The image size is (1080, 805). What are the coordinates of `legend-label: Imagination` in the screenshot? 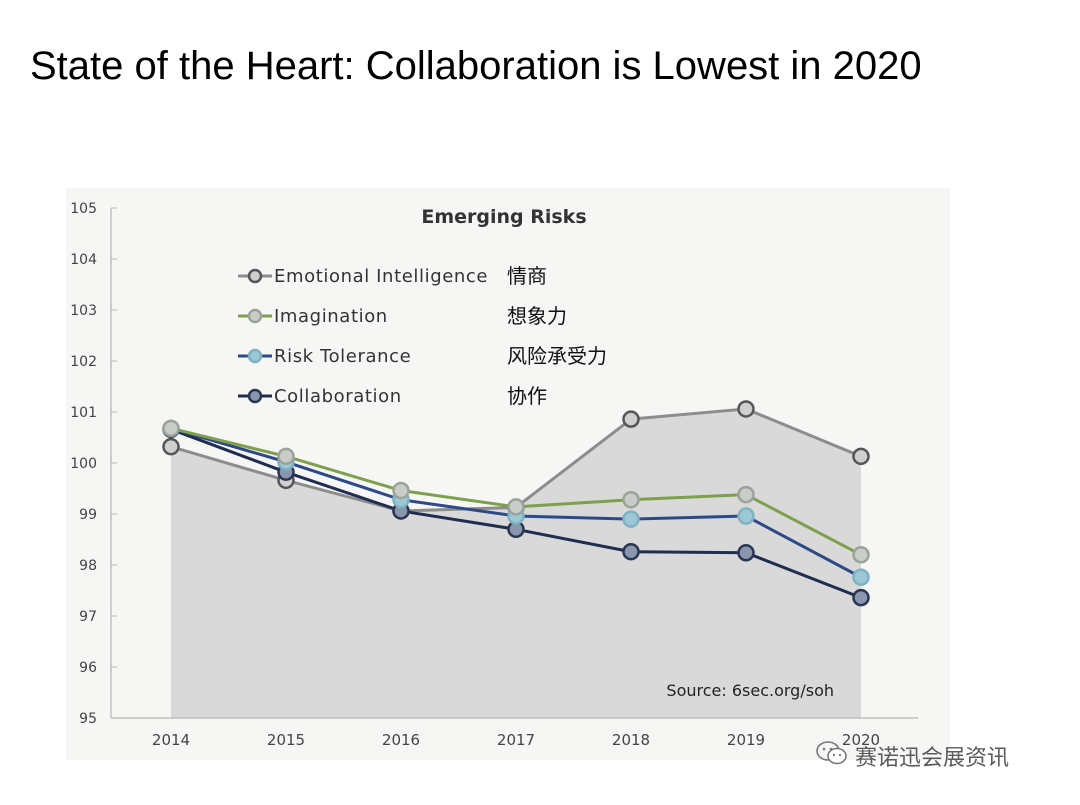 It's located at (331, 316).